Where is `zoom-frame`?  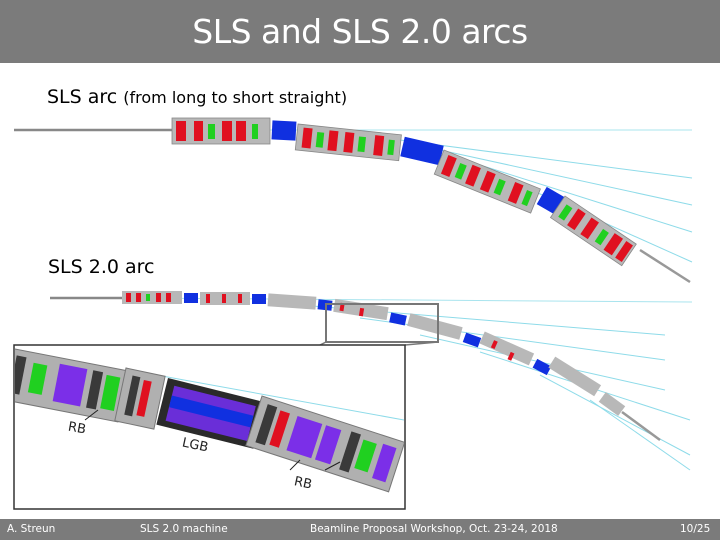 zoom-frame is located at coordinates (382, 323).